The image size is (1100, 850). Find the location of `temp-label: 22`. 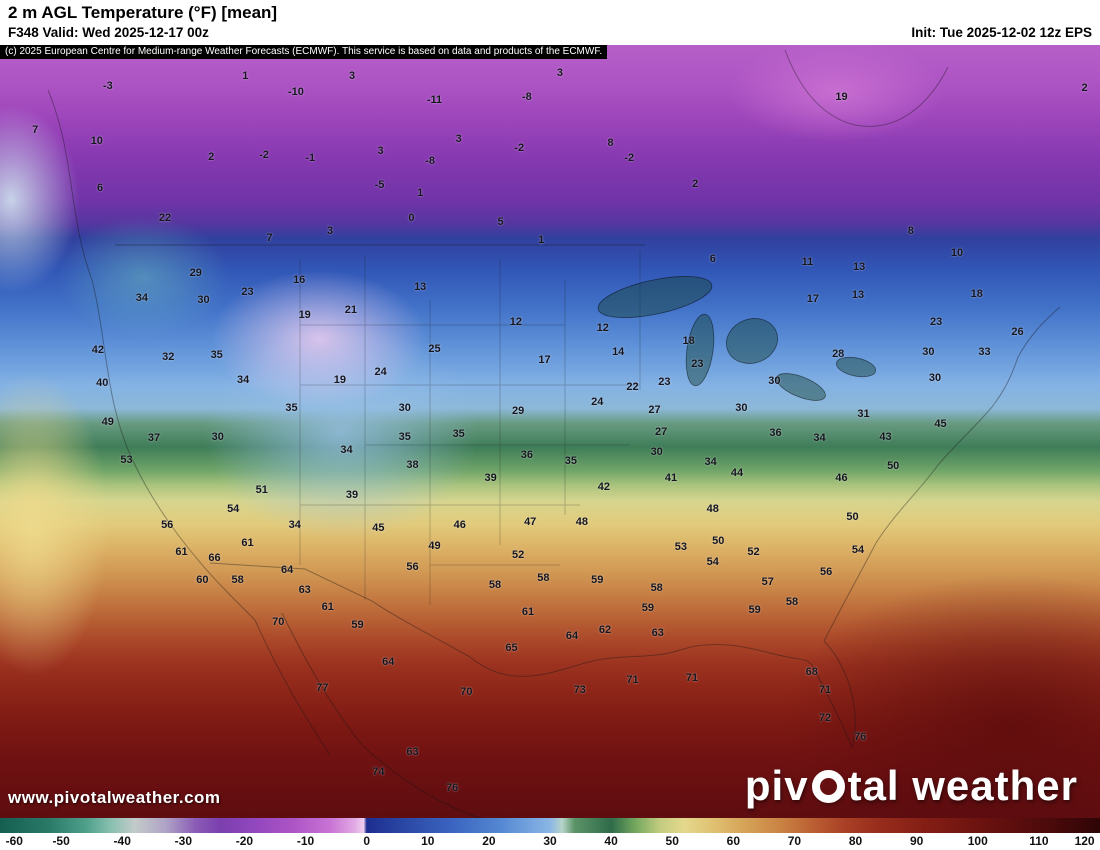

temp-label: 22 is located at coordinates (165, 218).